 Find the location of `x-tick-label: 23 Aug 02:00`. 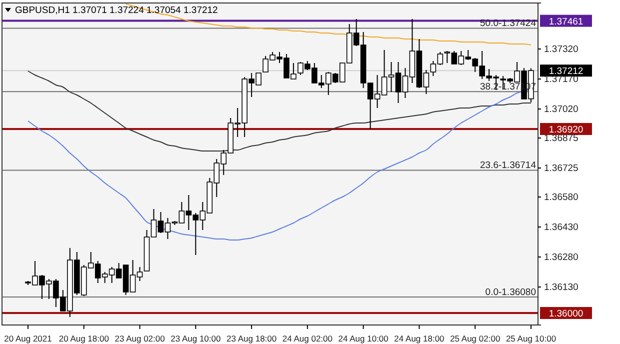

x-tick-label: 23 Aug 02:00 is located at coordinates (140, 338).